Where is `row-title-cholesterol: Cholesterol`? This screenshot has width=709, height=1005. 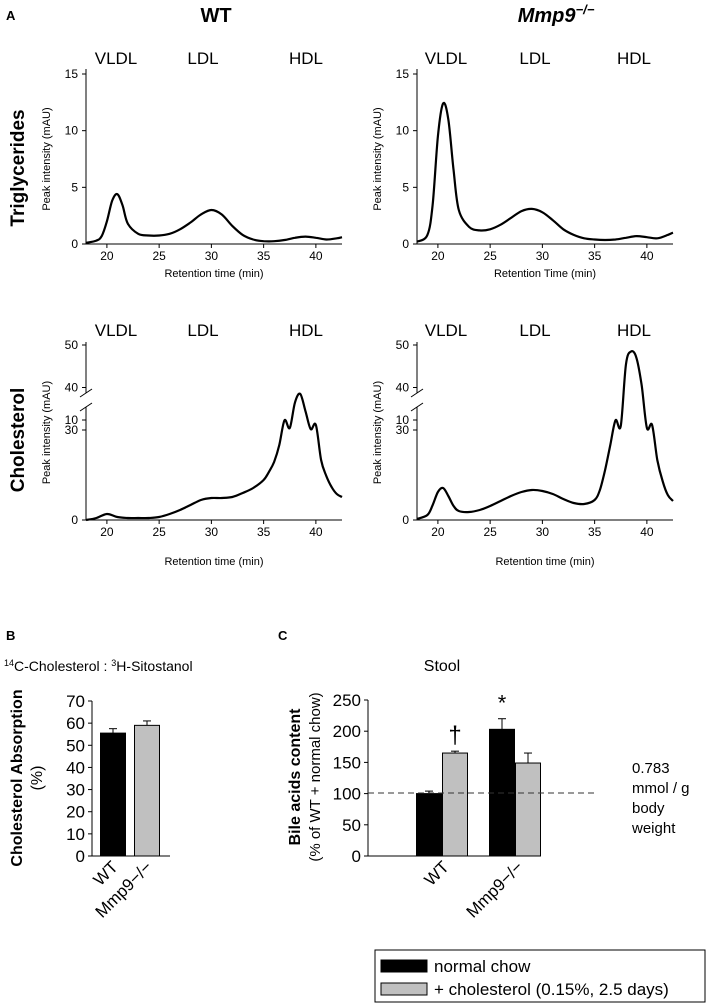
row-title-cholesterol: Cholesterol is located at coordinates (18, 440).